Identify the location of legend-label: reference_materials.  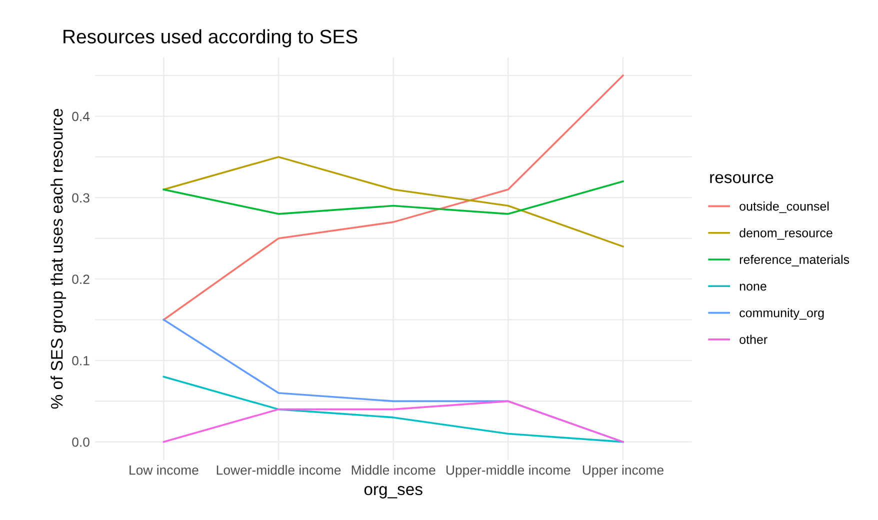
(795, 260).